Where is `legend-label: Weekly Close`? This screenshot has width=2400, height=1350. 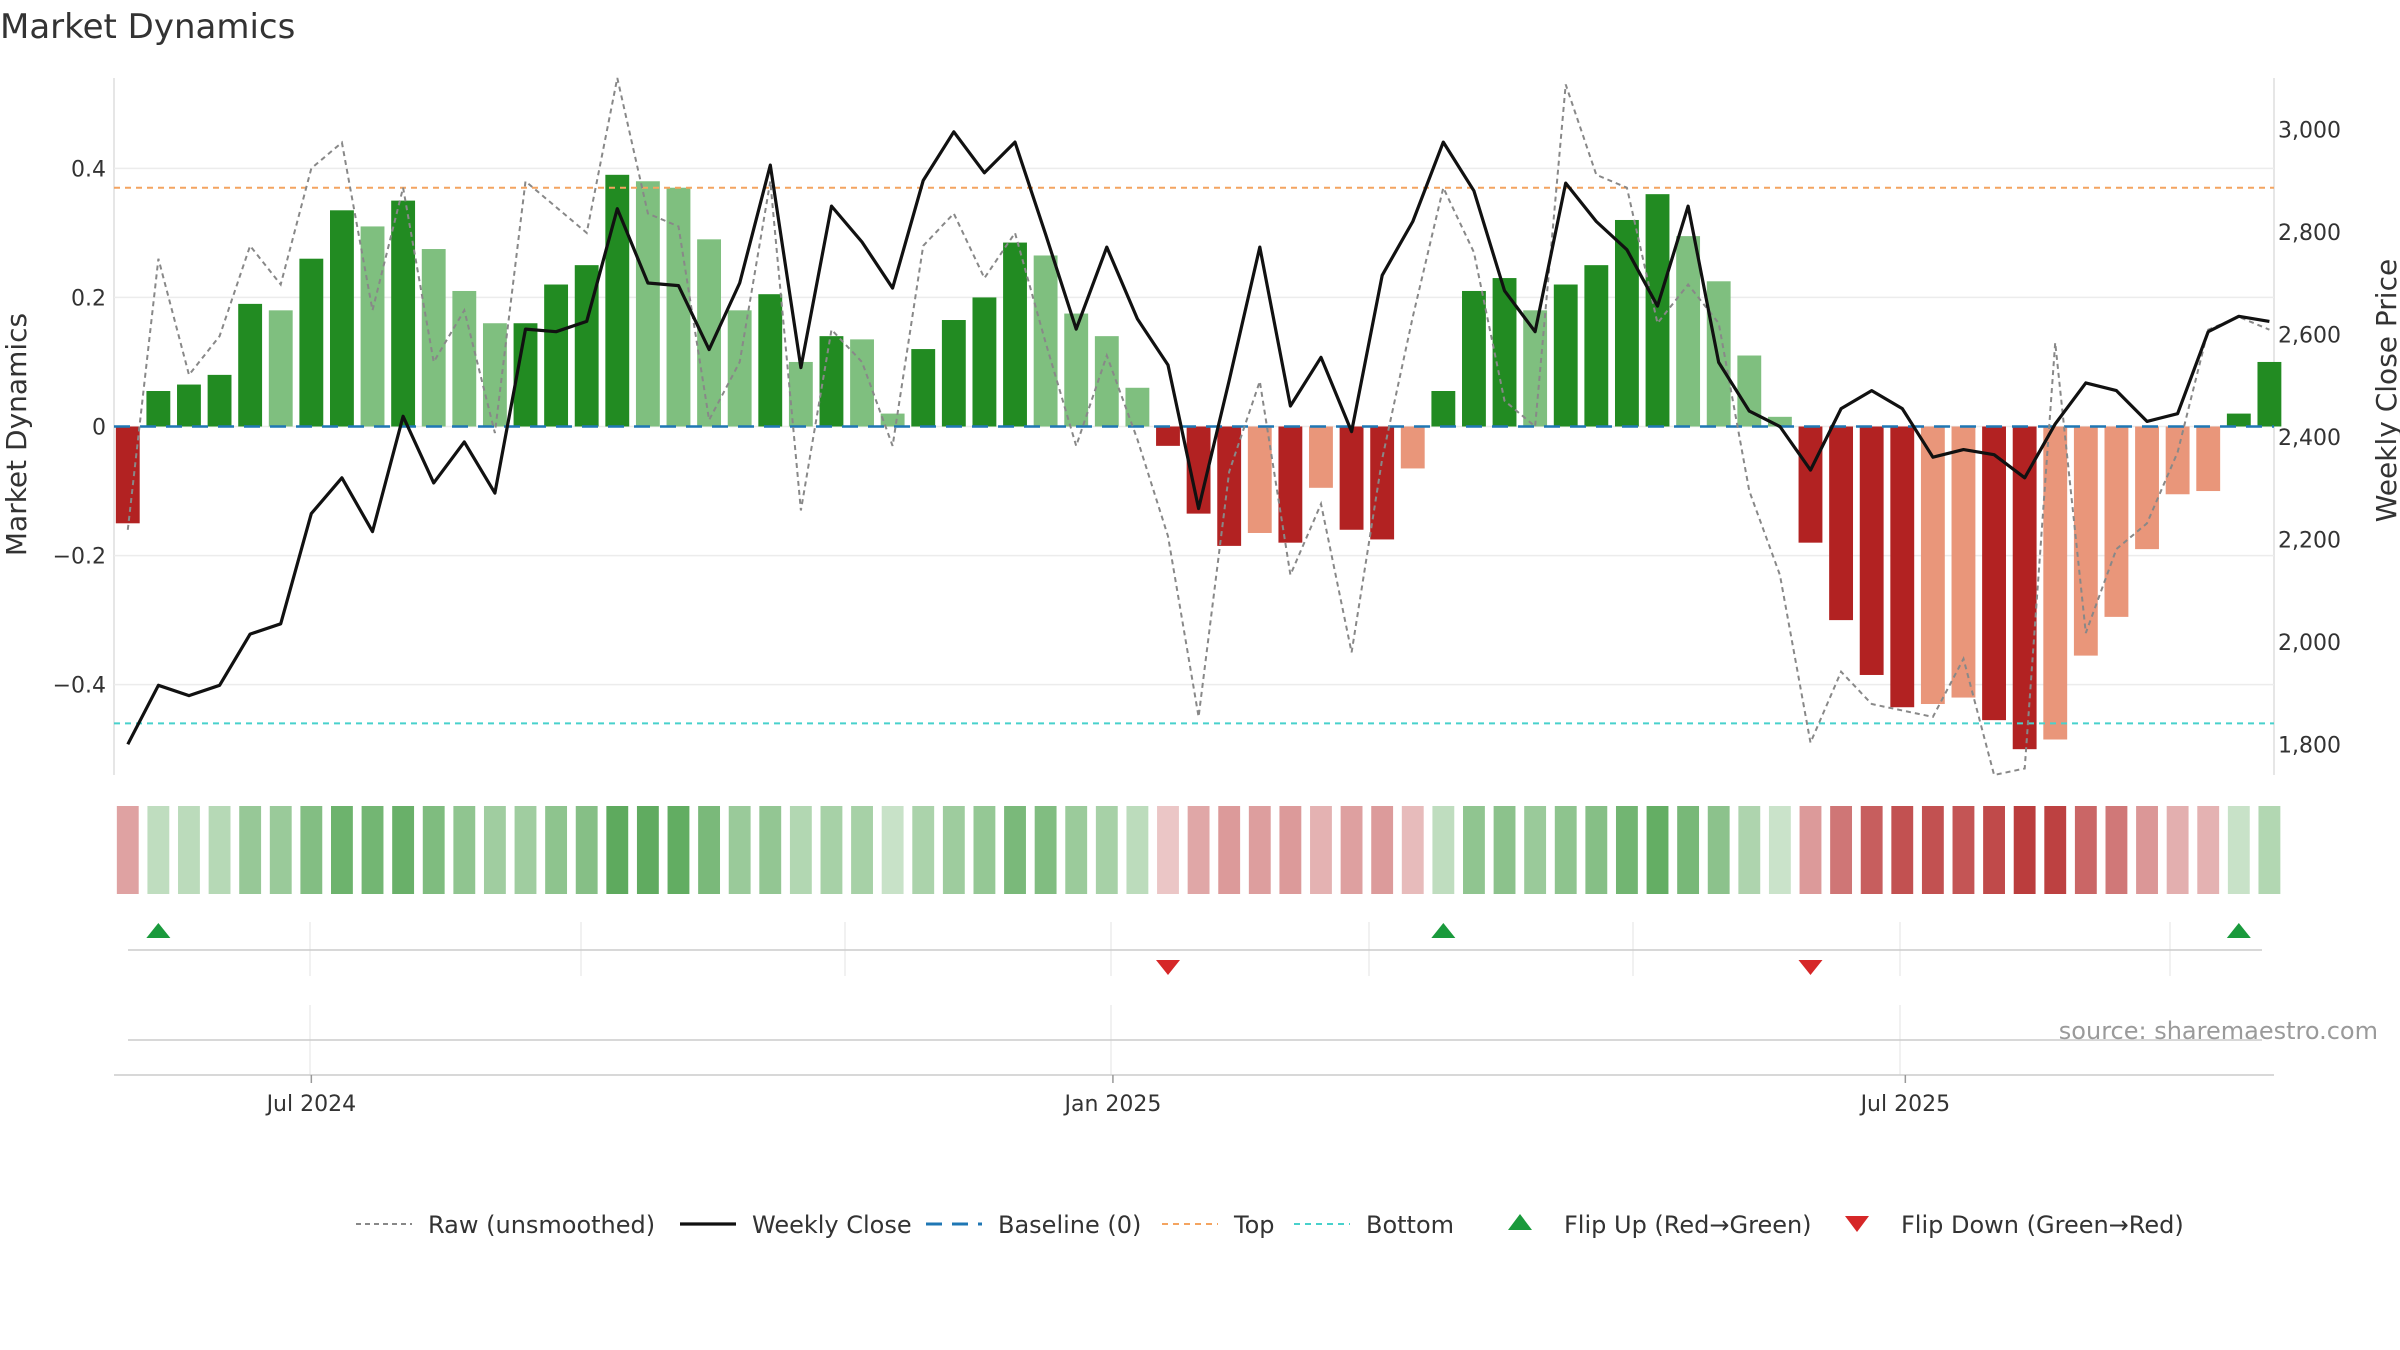 legend-label: Weekly Close is located at coordinates (832, 1225).